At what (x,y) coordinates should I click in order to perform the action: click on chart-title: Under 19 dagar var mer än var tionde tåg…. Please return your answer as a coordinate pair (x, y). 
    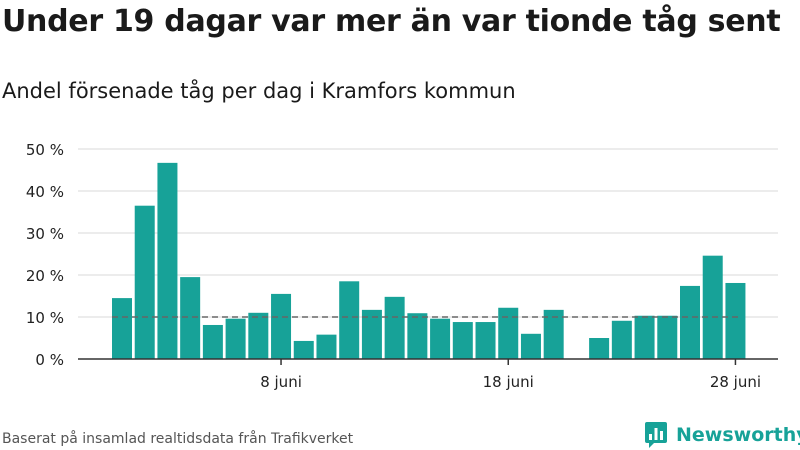
    Looking at the image, I should click on (391, 21).